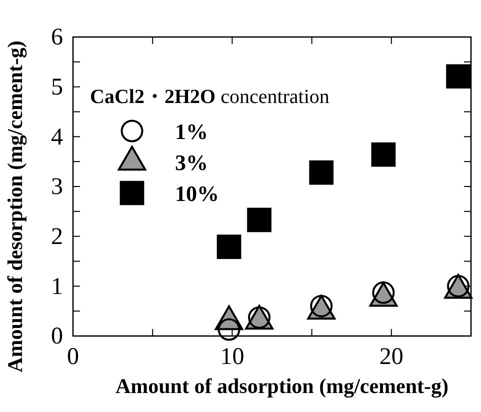 The image size is (481, 412). I want to click on legend-label: 3%, so click(191, 162).